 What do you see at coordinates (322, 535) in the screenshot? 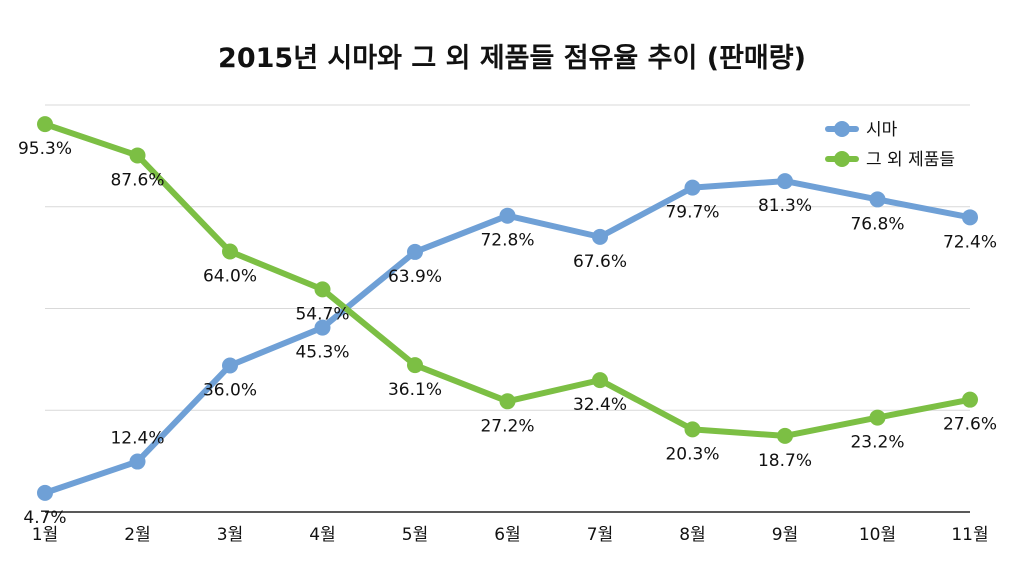
I see `x-tick-label: 4월` at bounding box center [322, 535].